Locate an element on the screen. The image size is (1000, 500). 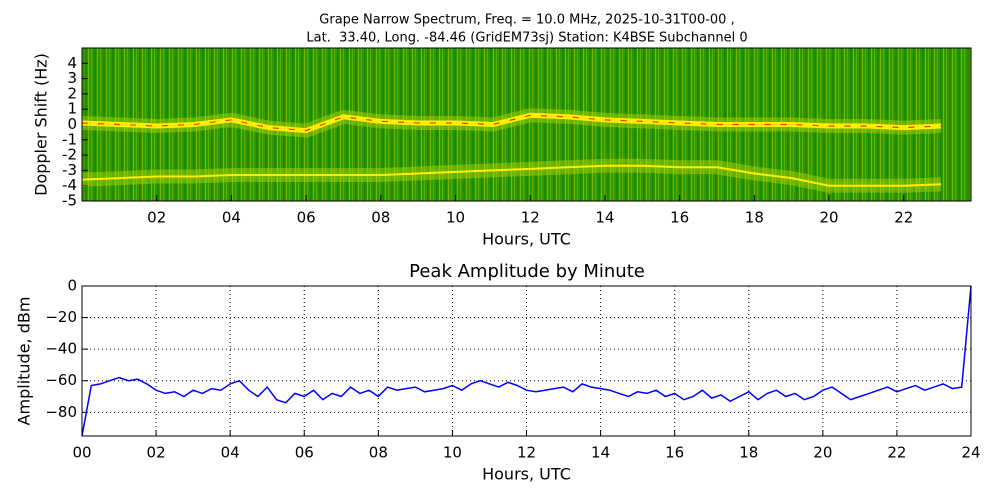
y-tick-label: -2 is located at coordinates (69, 155).